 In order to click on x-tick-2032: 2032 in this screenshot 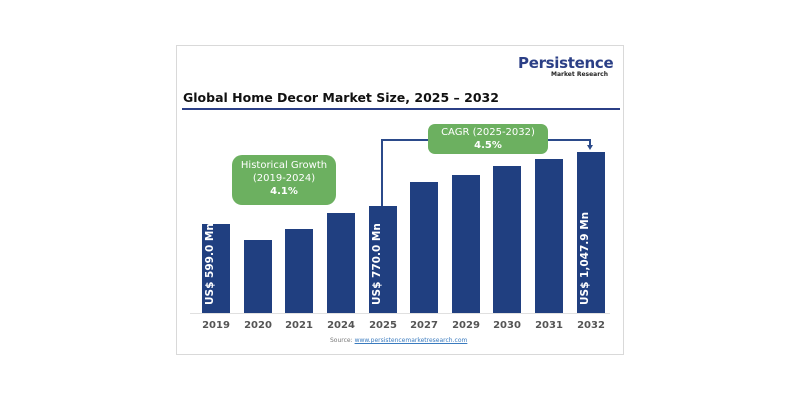, I will do `click(591, 325)`.